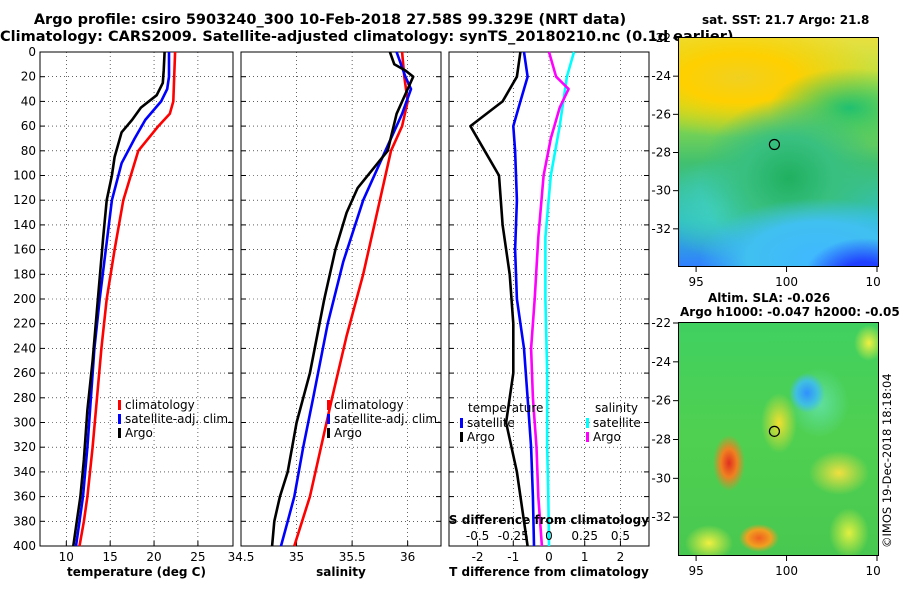 This screenshot has width=900, height=605. I want to click on y-tick-label: 80, so click(28, 151).